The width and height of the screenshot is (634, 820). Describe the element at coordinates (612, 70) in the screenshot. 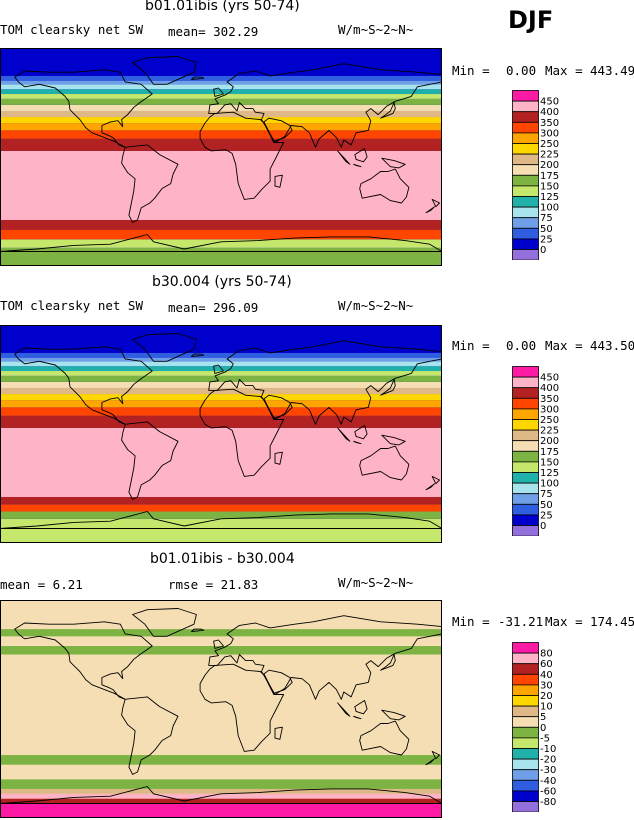

I see `max-value: 443.49` at that location.